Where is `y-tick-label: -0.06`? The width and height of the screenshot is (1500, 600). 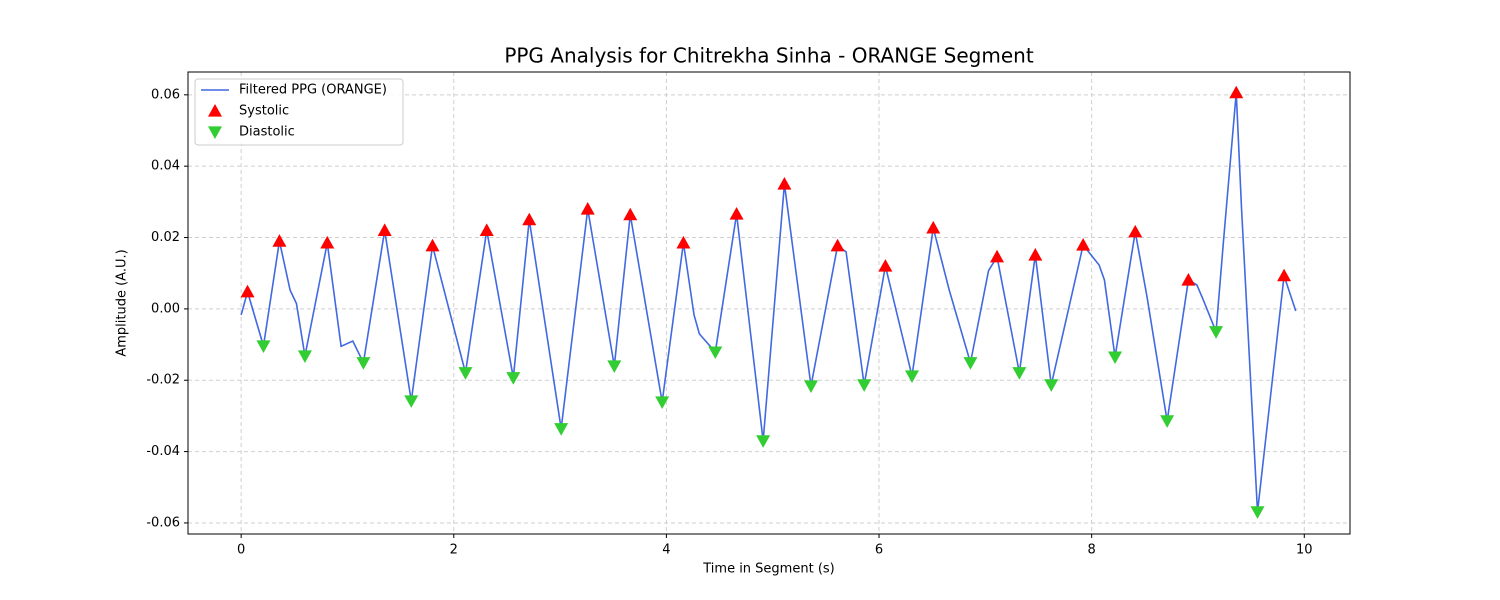 y-tick-label: -0.06 is located at coordinates (163, 522).